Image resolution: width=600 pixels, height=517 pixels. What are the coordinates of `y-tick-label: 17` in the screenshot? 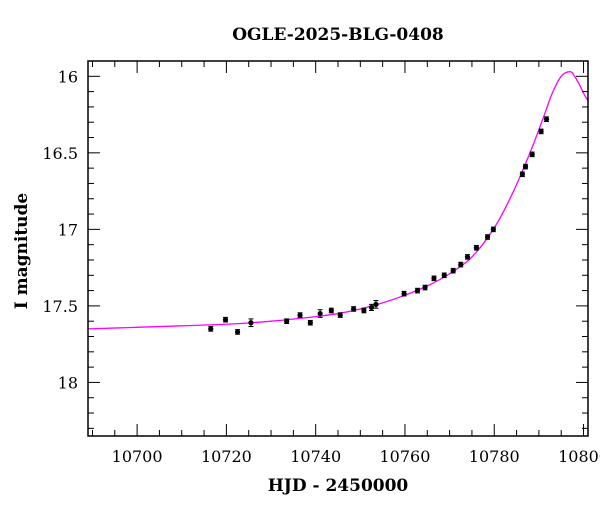 It's located at (68, 229).